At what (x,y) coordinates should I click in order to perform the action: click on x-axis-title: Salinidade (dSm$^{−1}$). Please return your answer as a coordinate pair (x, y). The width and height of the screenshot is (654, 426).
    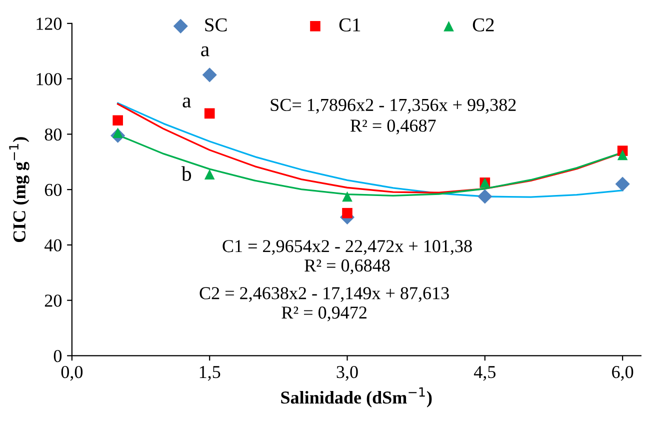
    Looking at the image, I should click on (356, 397).